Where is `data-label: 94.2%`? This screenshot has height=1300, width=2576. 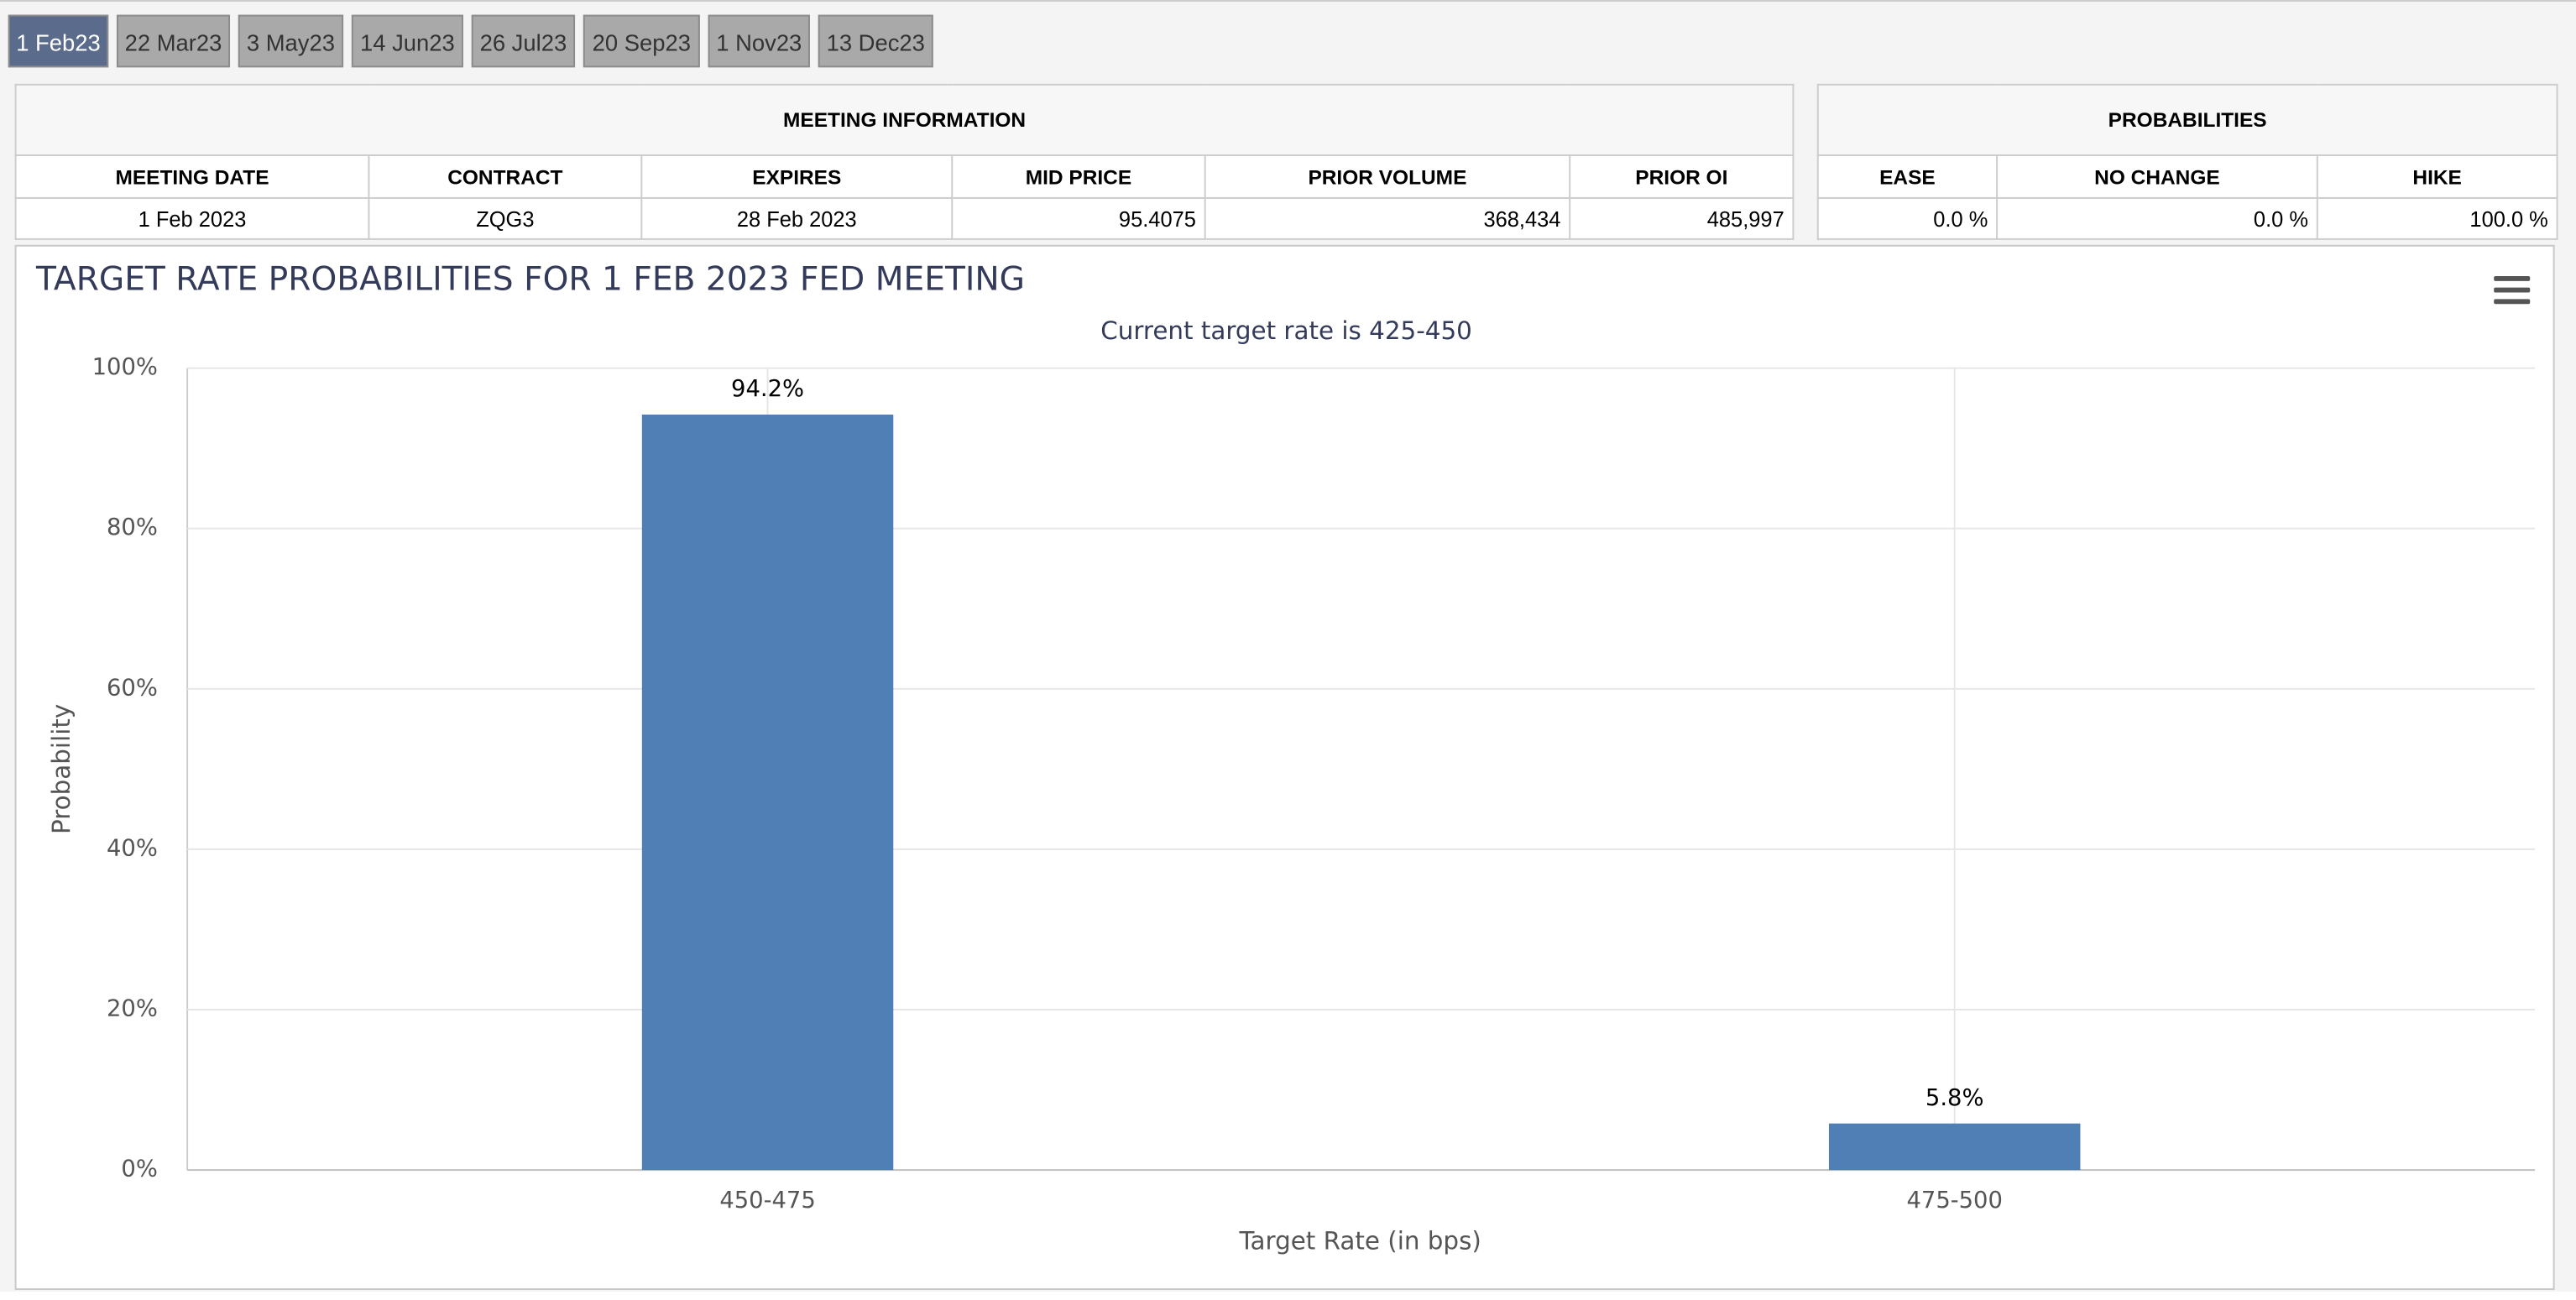 data-label: 94.2% is located at coordinates (767, 389).